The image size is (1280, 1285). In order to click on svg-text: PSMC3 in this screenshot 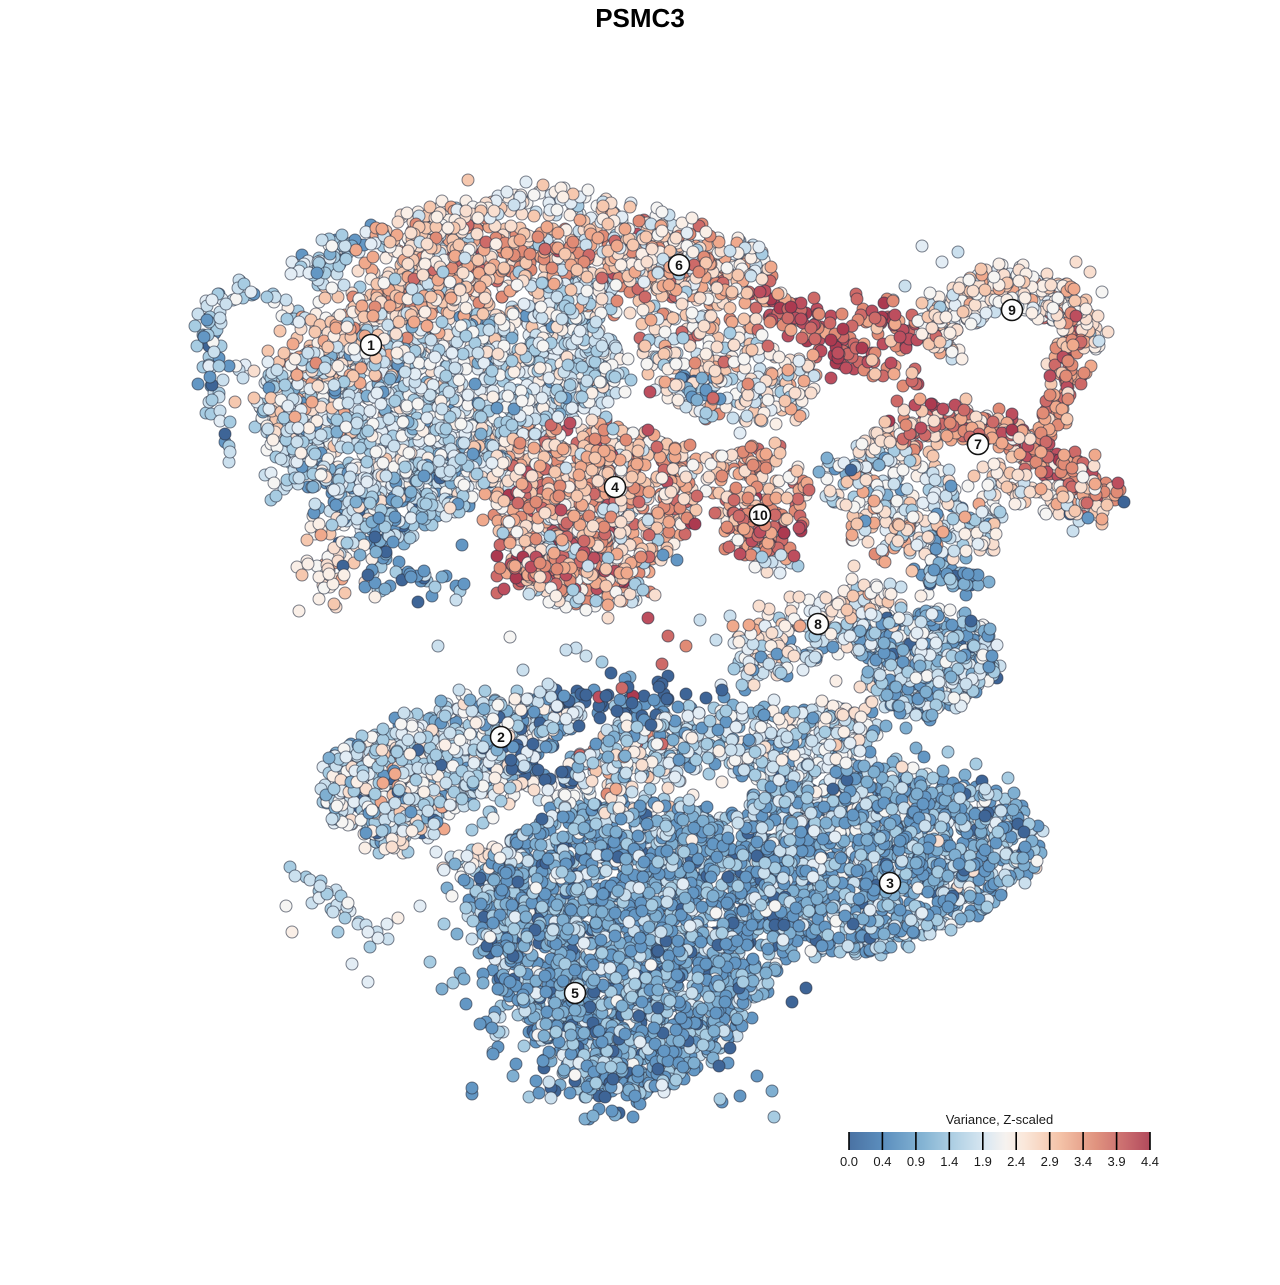, I will do `click(640, 18)`.